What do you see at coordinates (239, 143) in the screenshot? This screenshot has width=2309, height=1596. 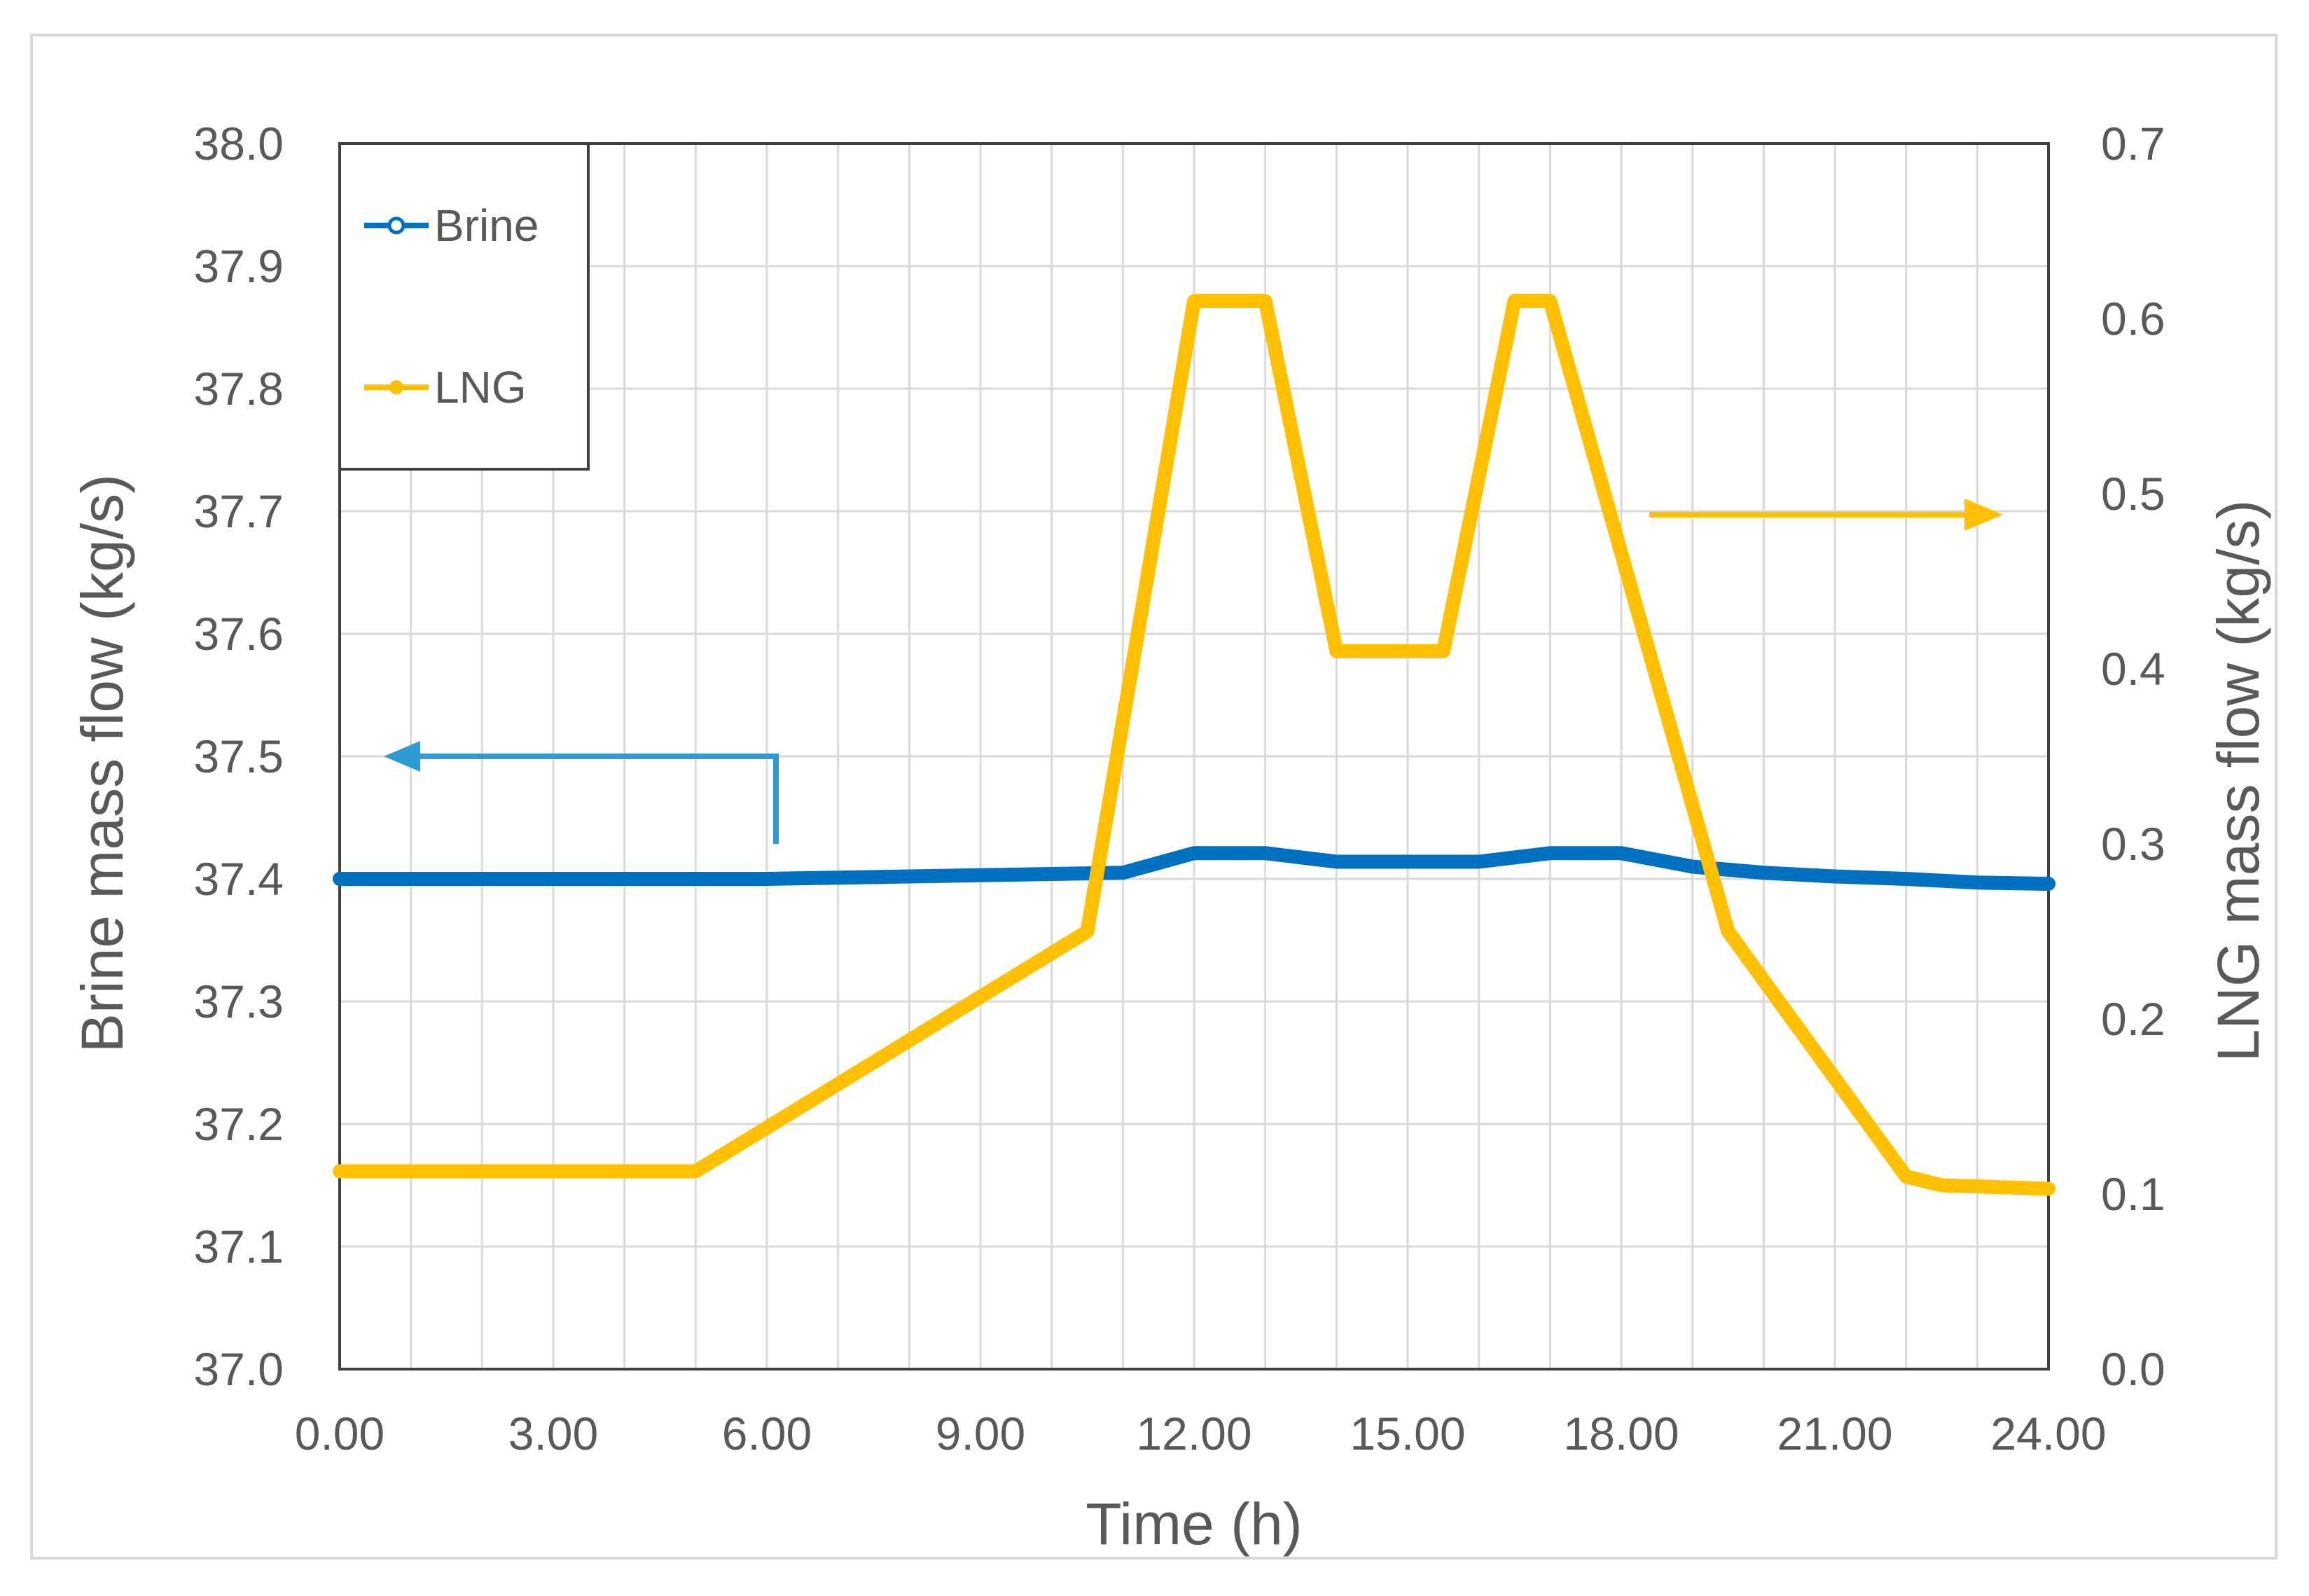 I see `y-left-tick-label: 38.0` at bounding box center [239, 143].